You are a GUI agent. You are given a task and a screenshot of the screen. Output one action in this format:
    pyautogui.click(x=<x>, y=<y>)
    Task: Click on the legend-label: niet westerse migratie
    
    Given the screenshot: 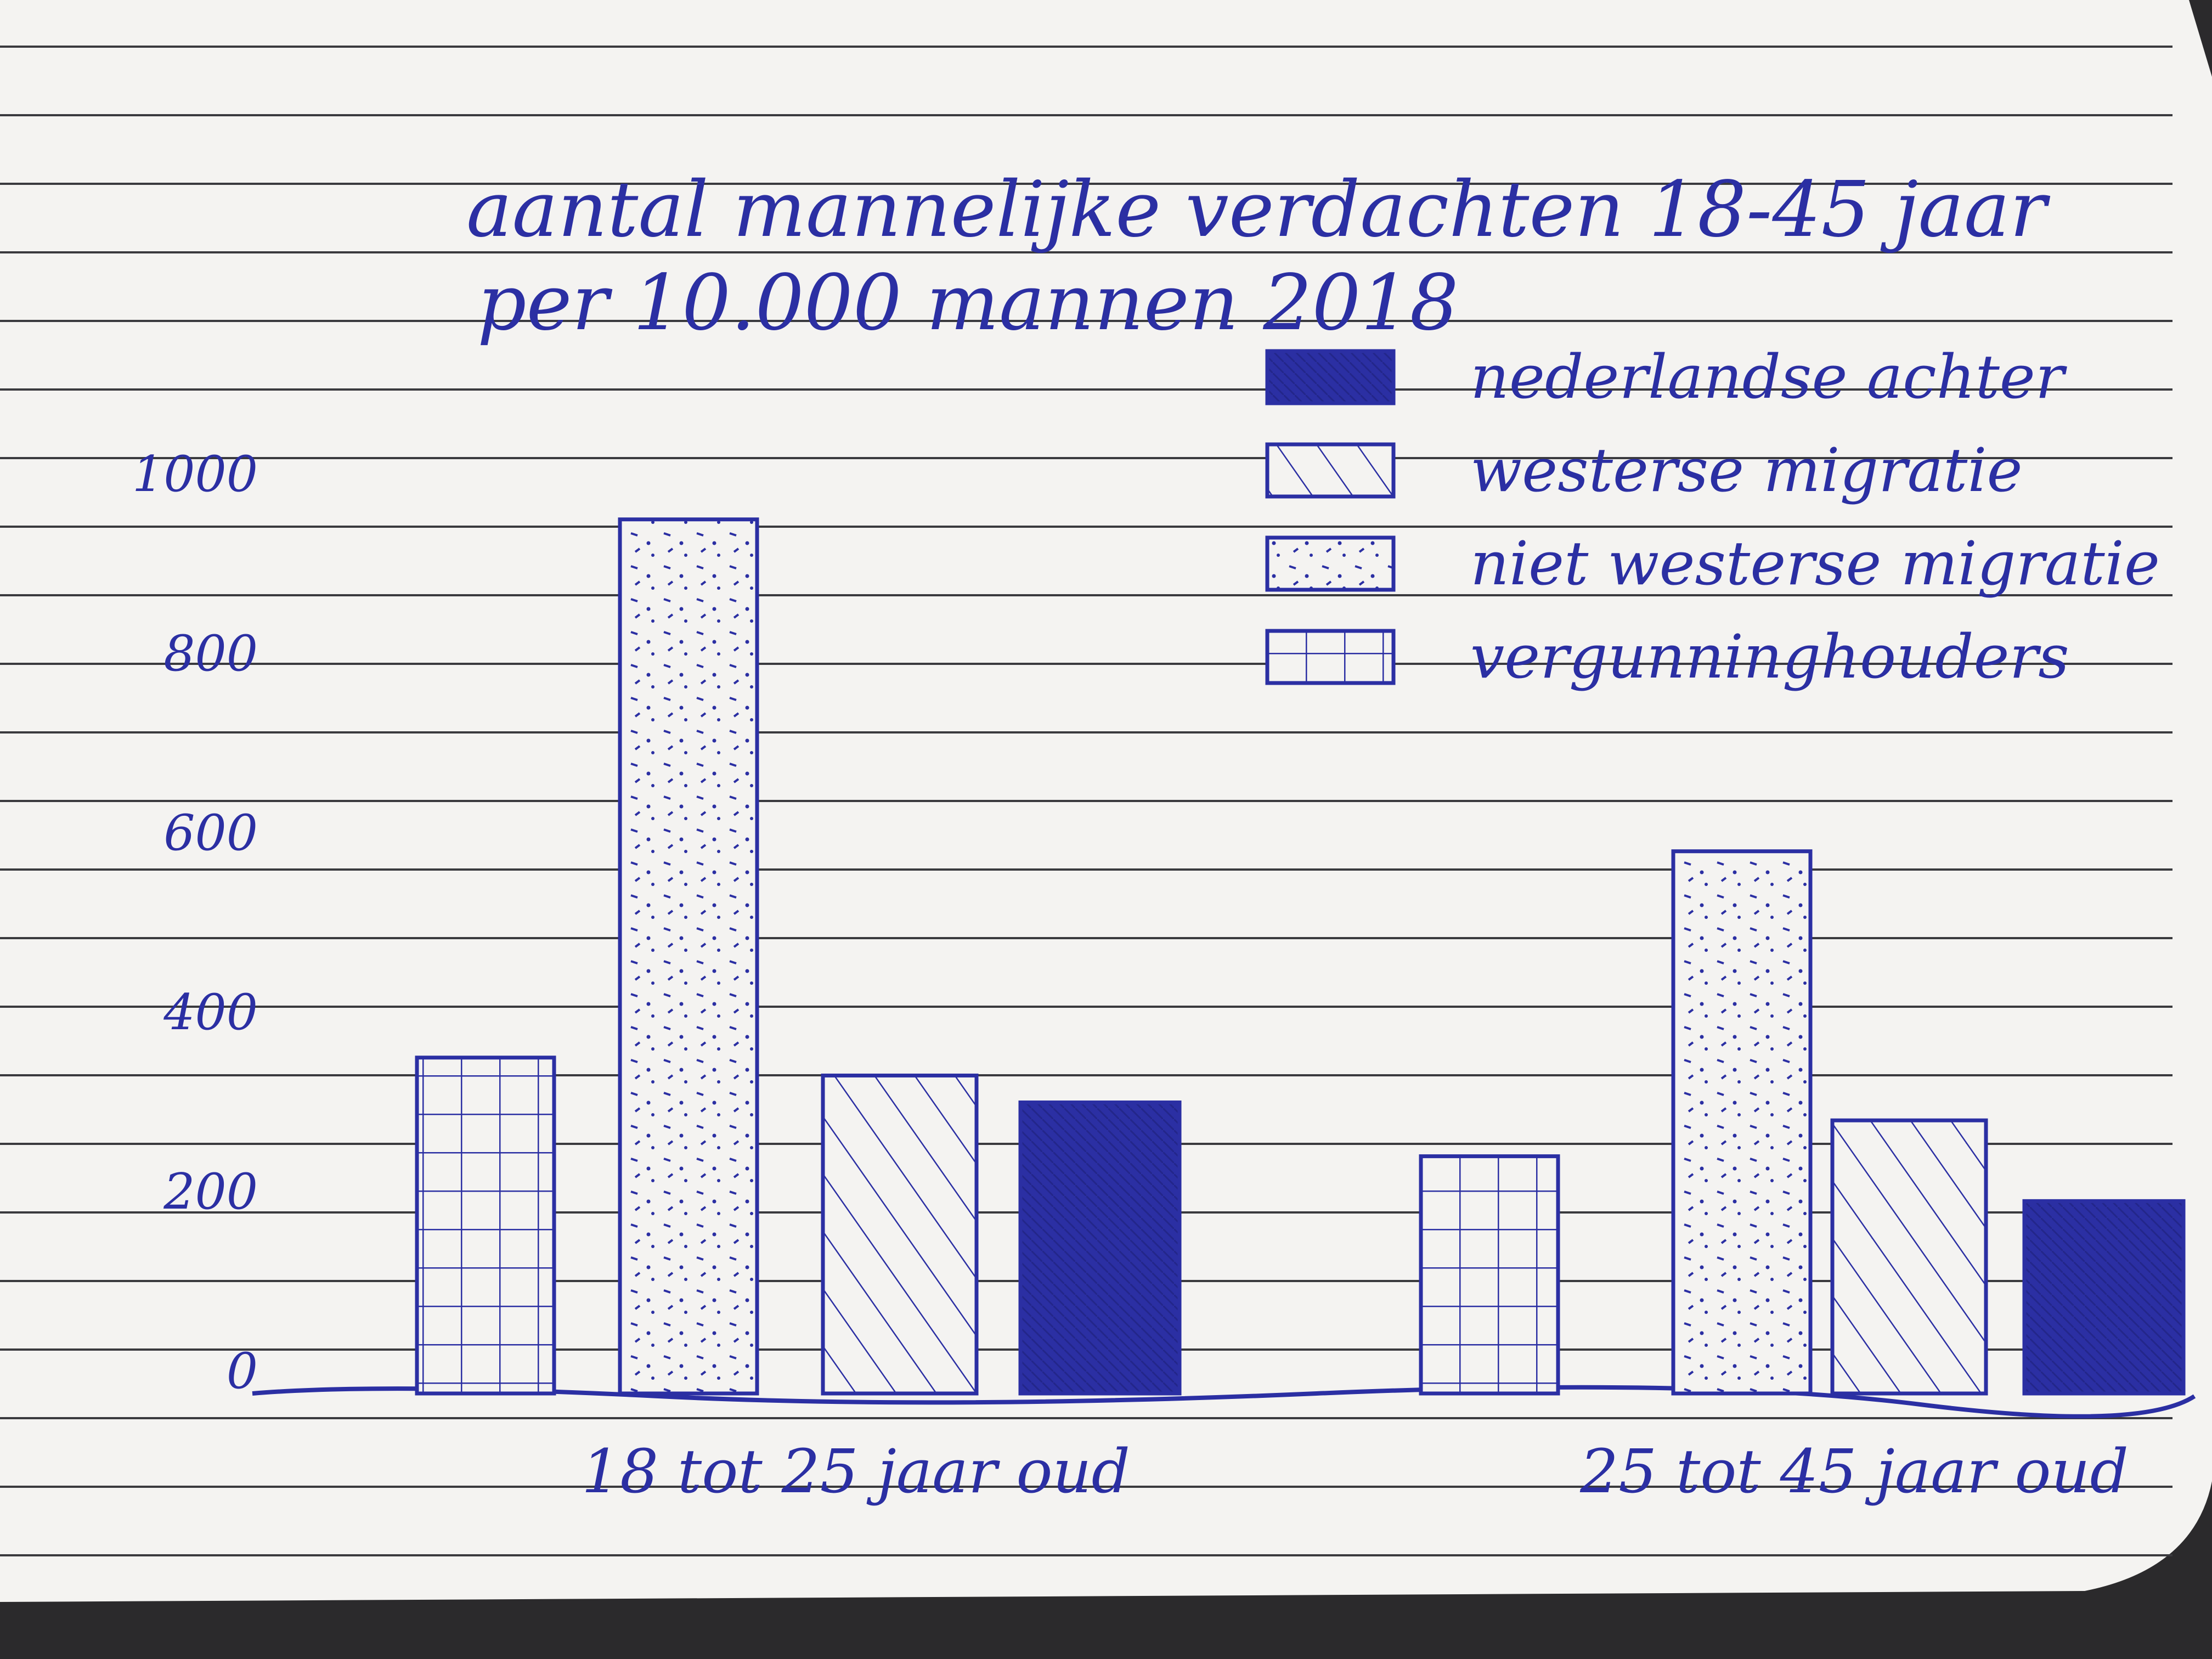 What is the action you would take?
    pyautogui.click(x=1815, y=563)
    